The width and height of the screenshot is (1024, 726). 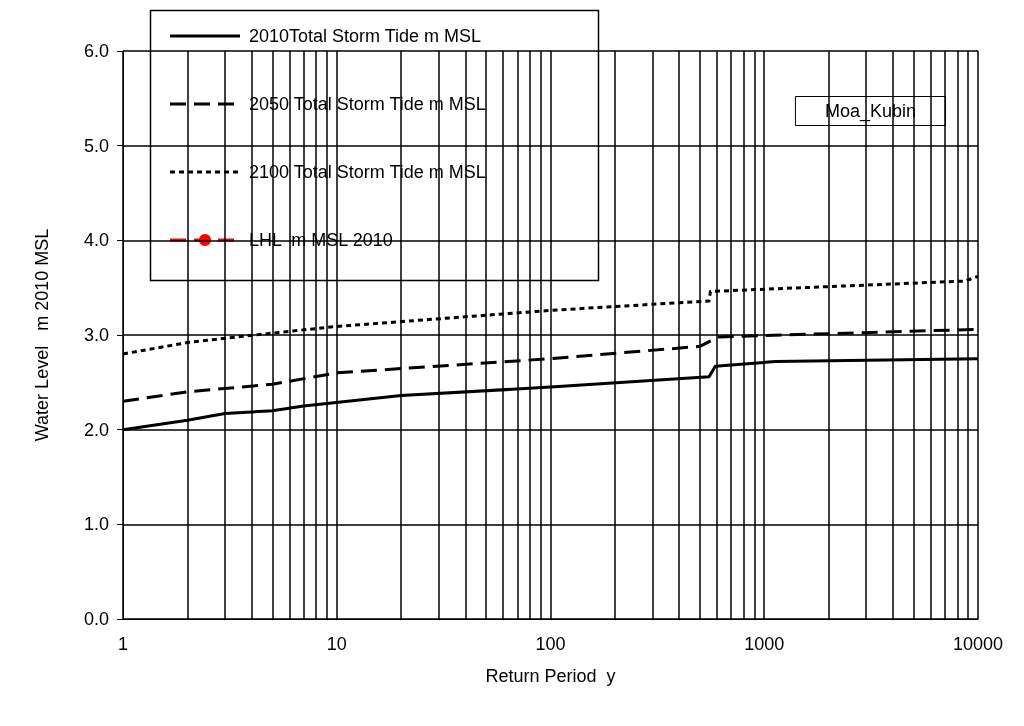 I want to click on y-tick-label: 2.0, so click(x=96, y=429).